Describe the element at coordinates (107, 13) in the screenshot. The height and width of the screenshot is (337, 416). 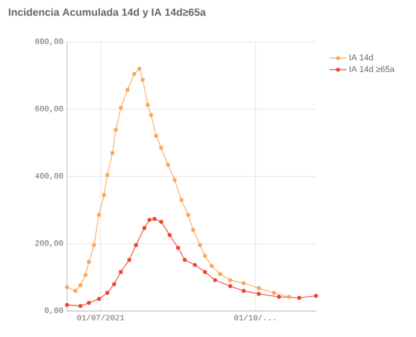
I see `chart-title: Incidencia Acumulada 14d y IA 14d≥65a` at that location.